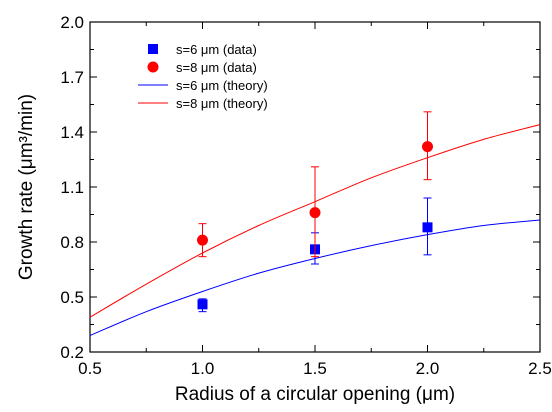 Image resolution: width=552 pixels, height=412 pixels. What do you see at coordinates (153, 49) in the screenshot?
I see `legend-swatch-square` at bounding box center [153, 49].